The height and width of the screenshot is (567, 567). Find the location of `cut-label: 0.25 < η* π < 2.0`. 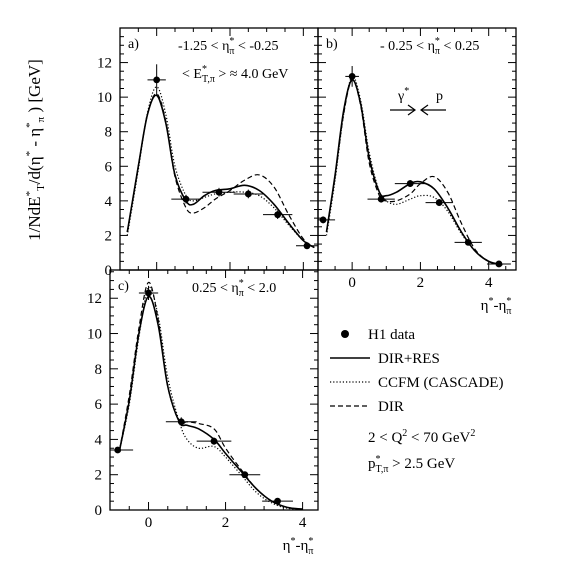

cut-label: 0.25 < η* π < 2.0 is located at coordinates (234, 288).